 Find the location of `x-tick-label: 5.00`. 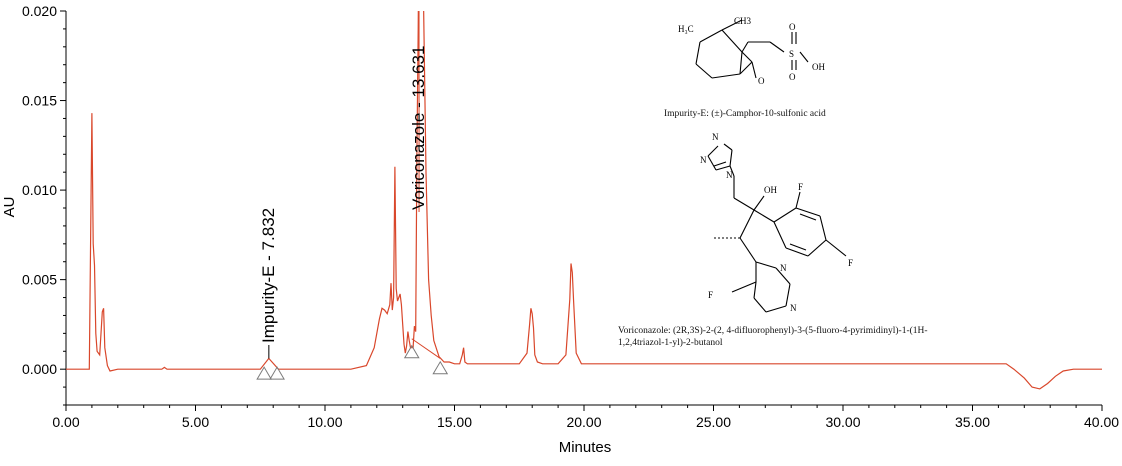

x-tick-label: 5.00 is located at coordinates (195, 422).